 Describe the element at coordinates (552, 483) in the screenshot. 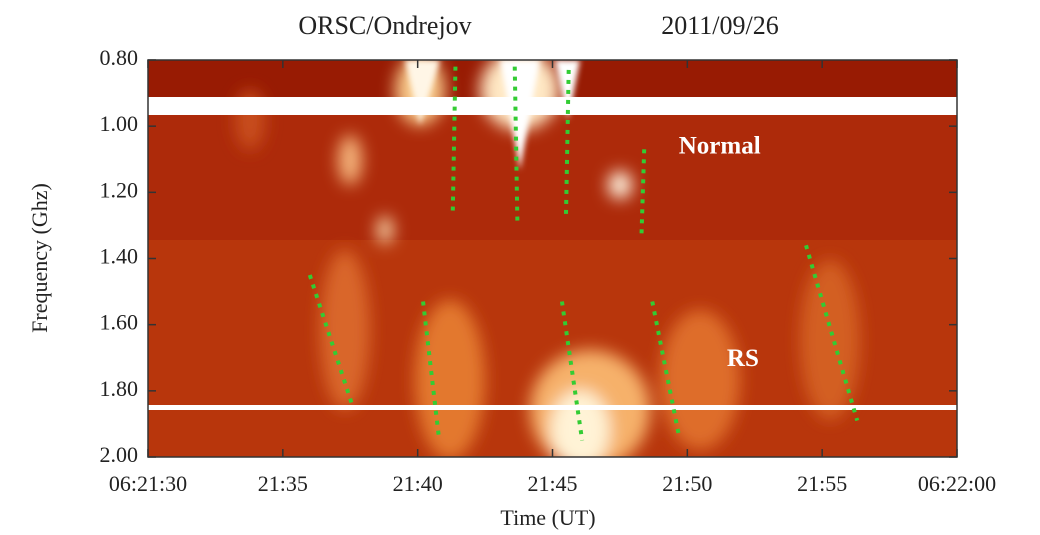

I see `x-tick-label: 21:45` at that location.